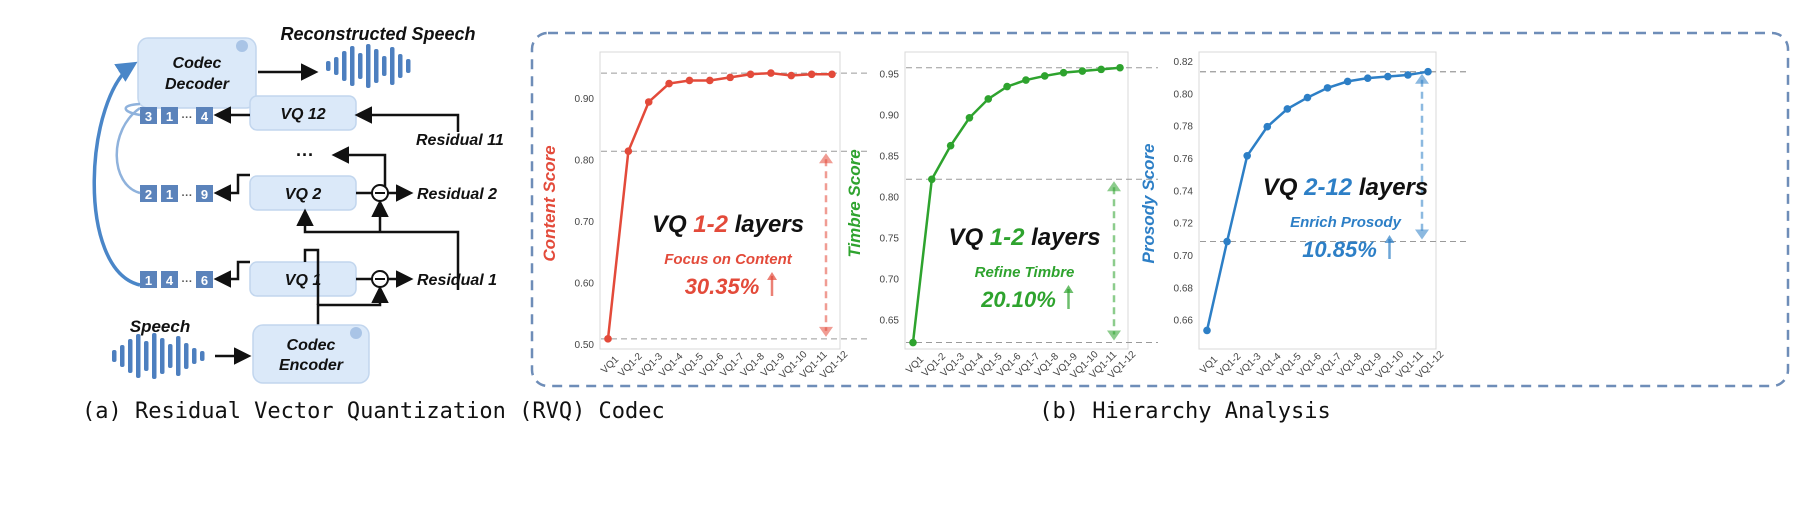  Describe the element at coordinates (549, 203) in the screenshot. I see `y-axis-label: Content Score` at that location.